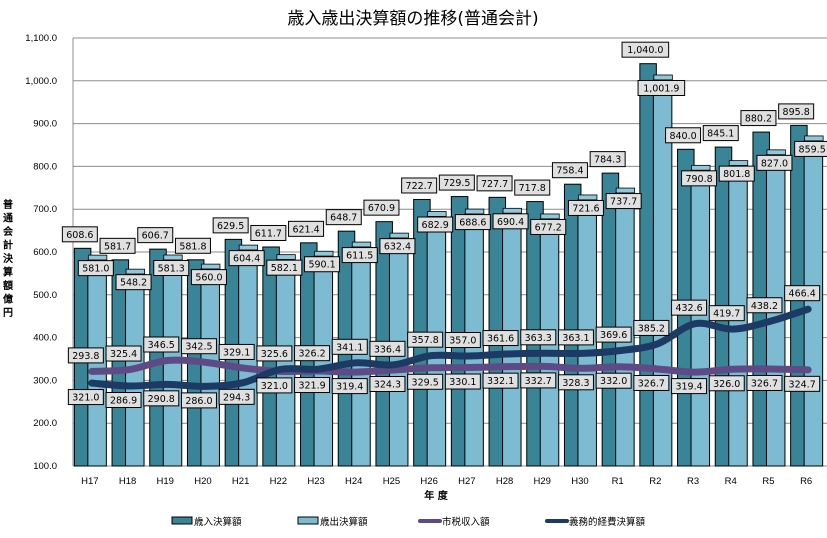 This screenshot has height=538, width=827. I want to click on legend-label: 歳出決算額, so click(344, 522).